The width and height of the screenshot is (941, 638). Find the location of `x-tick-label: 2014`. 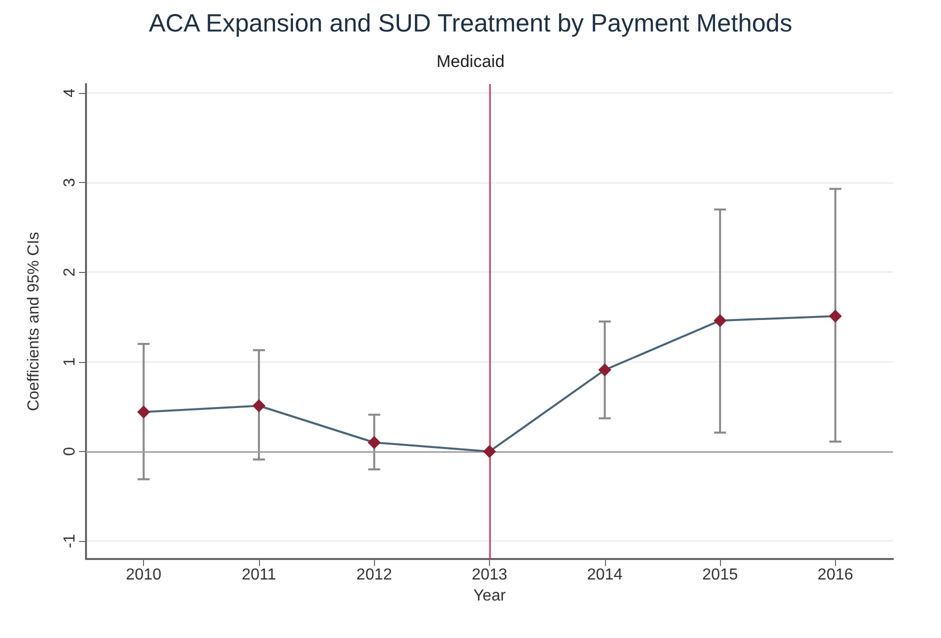

x-tick-label: 2014 is located at coordinates (604, 575).